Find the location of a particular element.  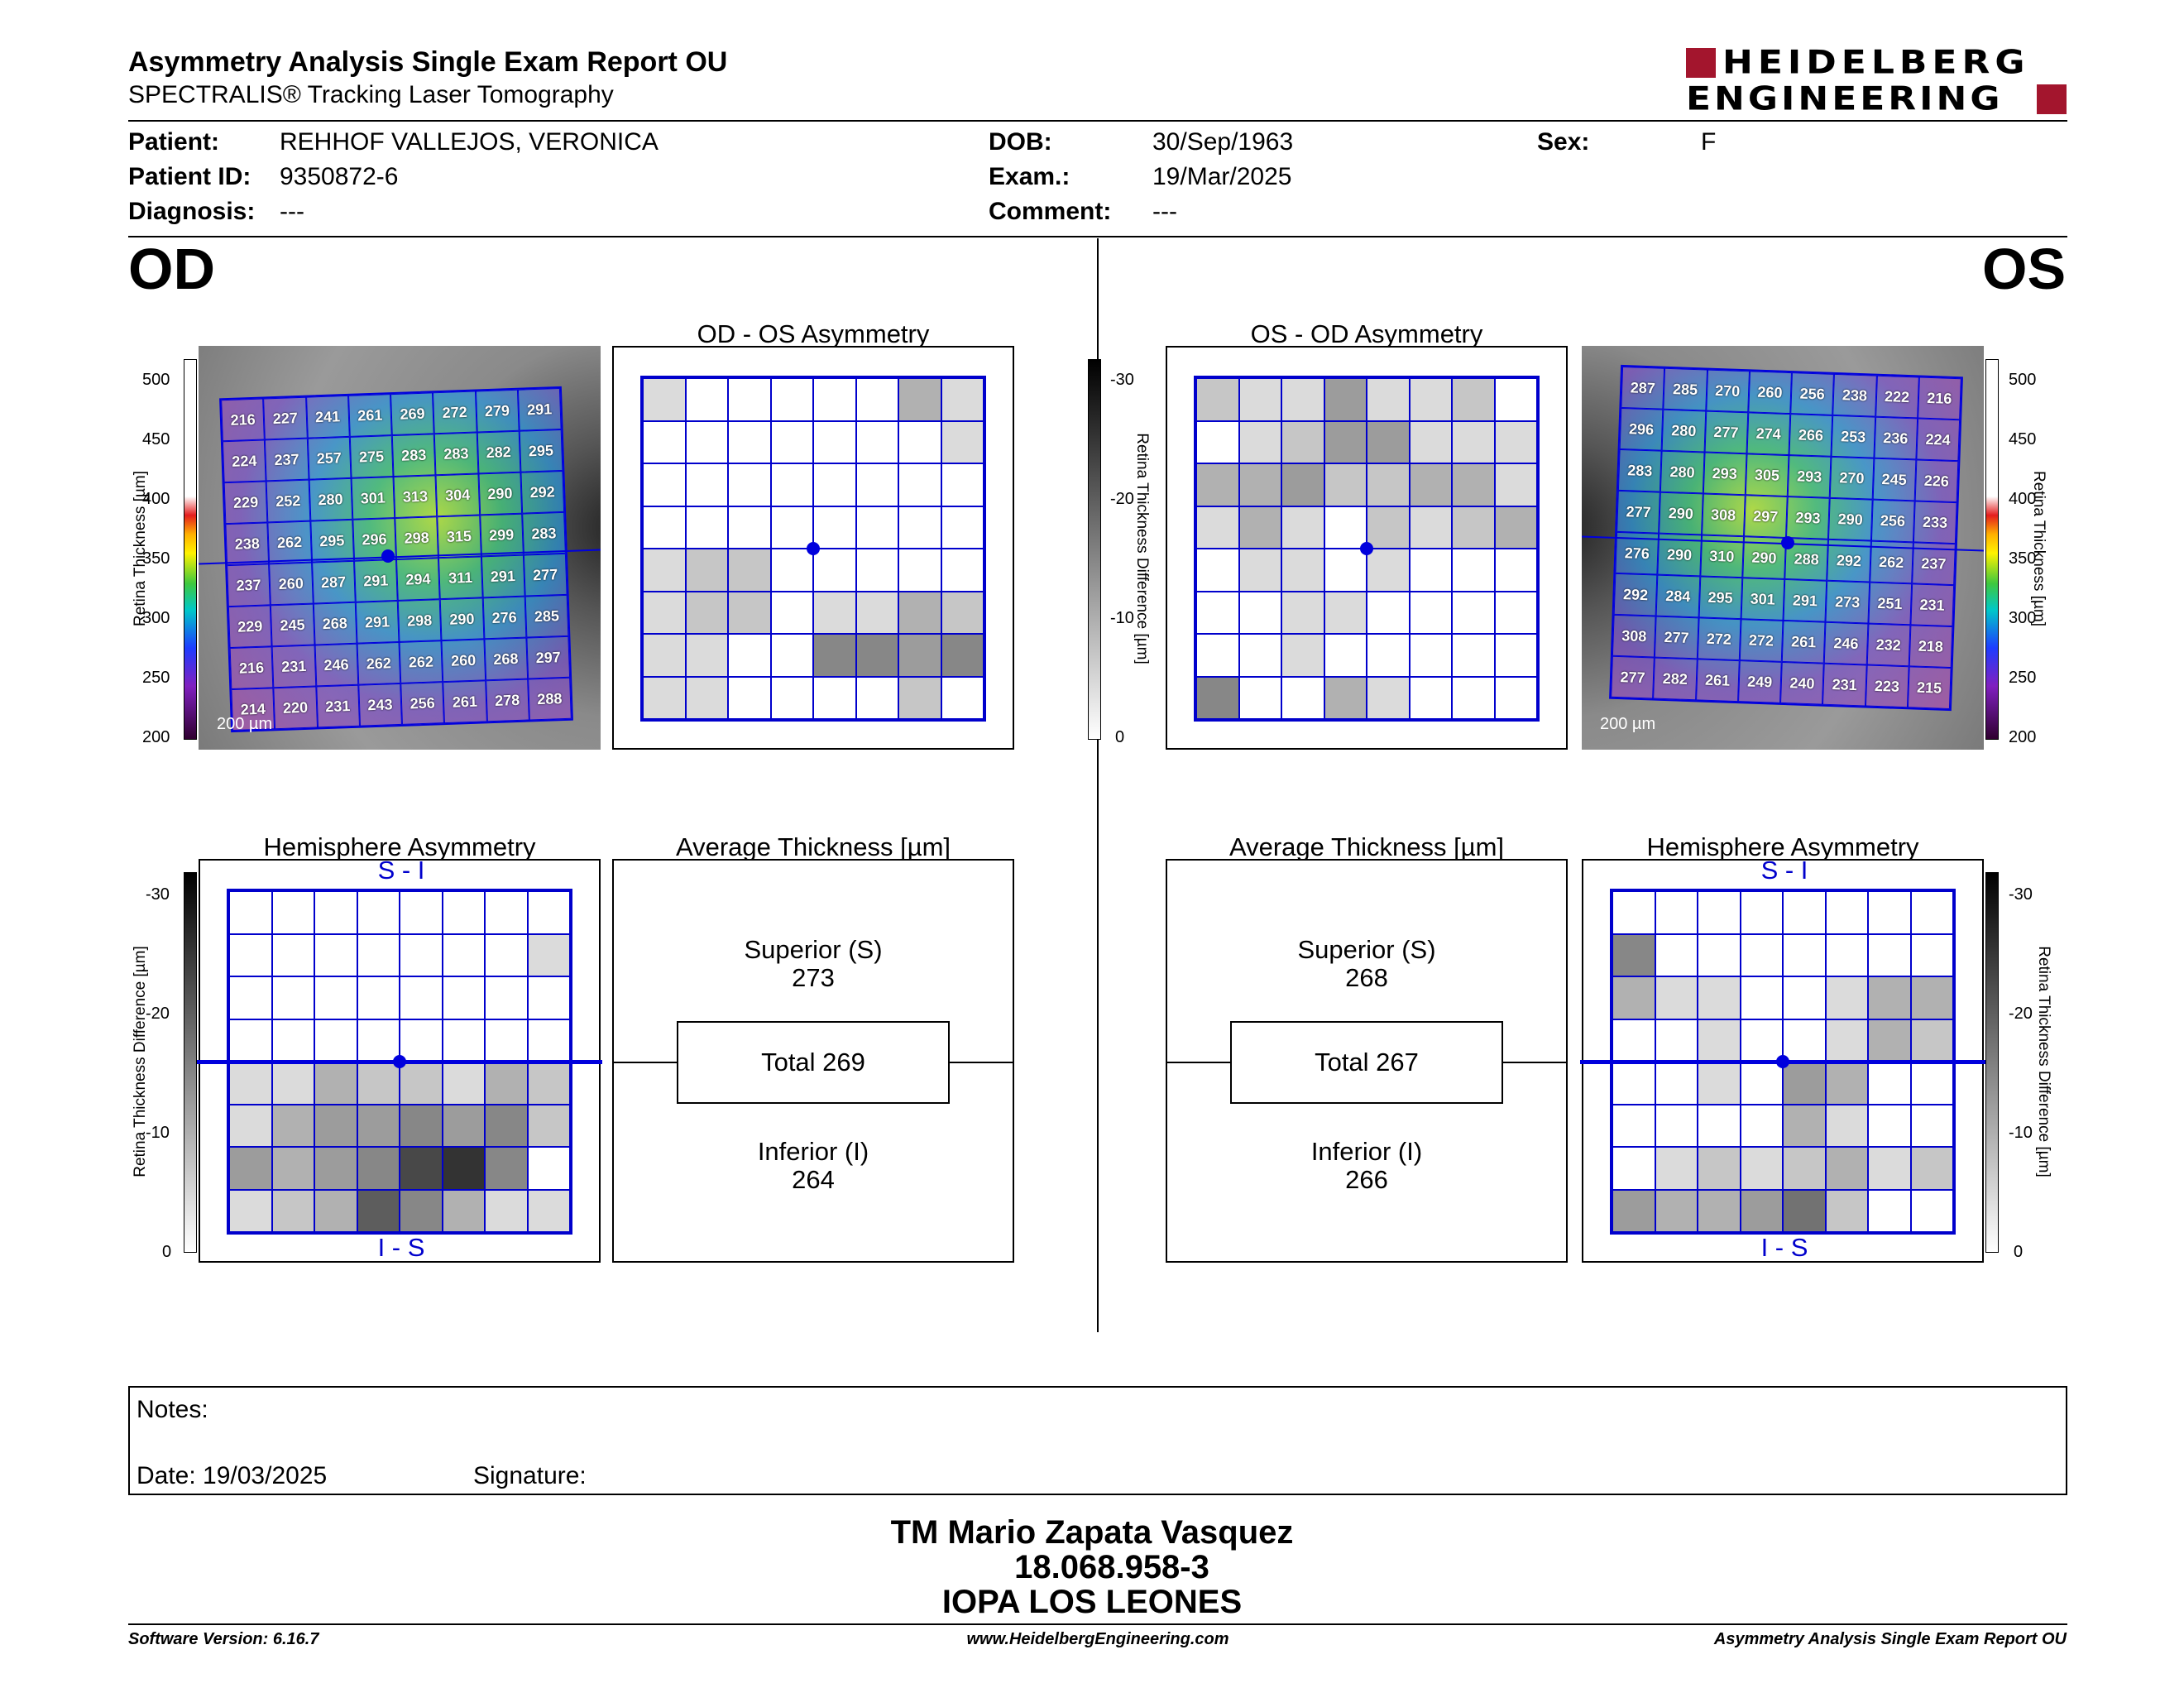

header-rule is located at coordinates (1097, 121).